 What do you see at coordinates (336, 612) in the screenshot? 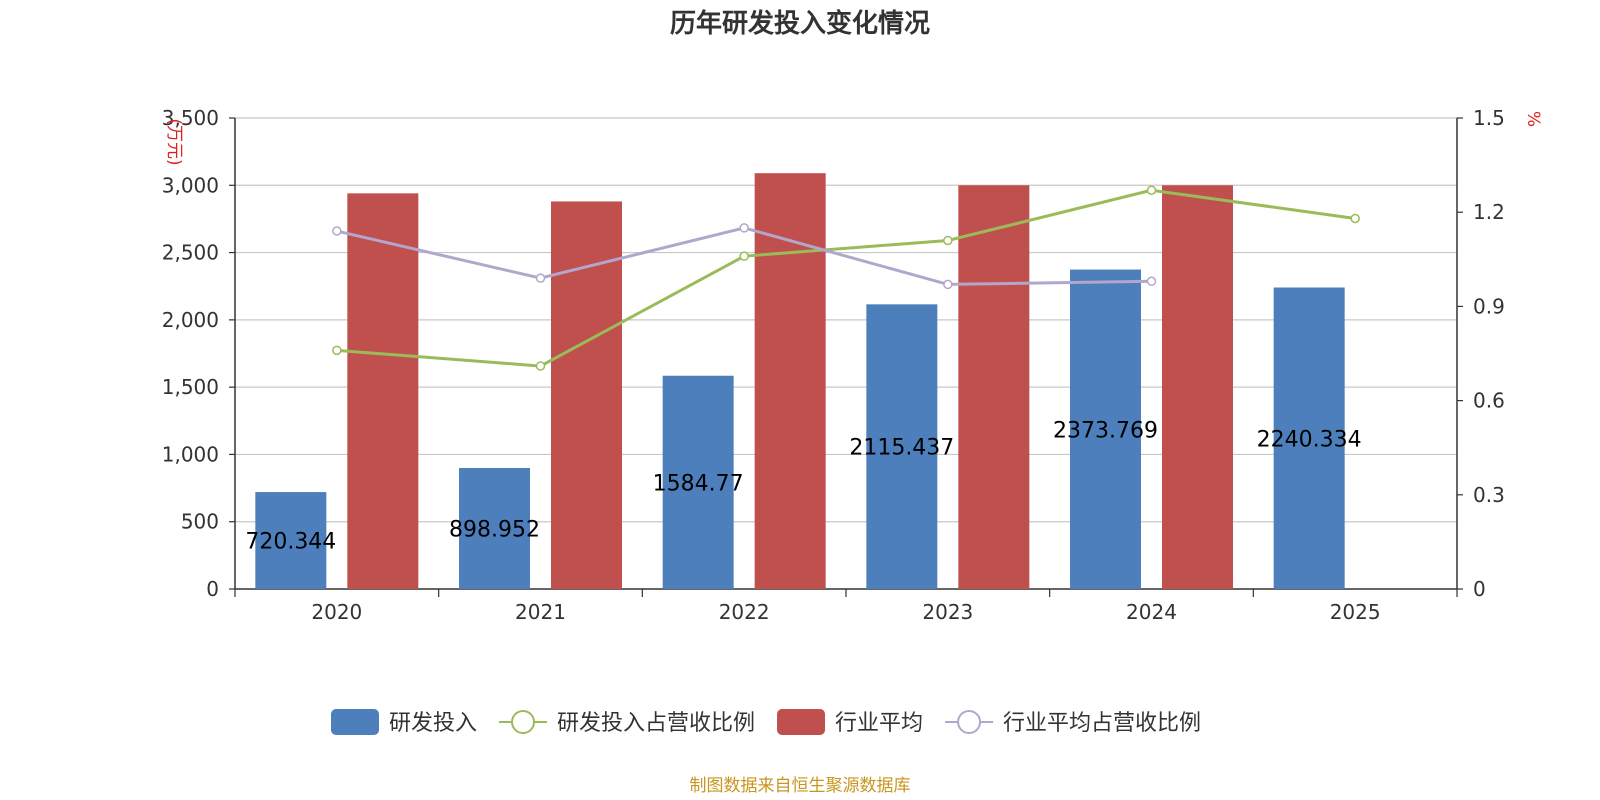
I see `x-tick-label: 2020` at bounding box center [336, 612].